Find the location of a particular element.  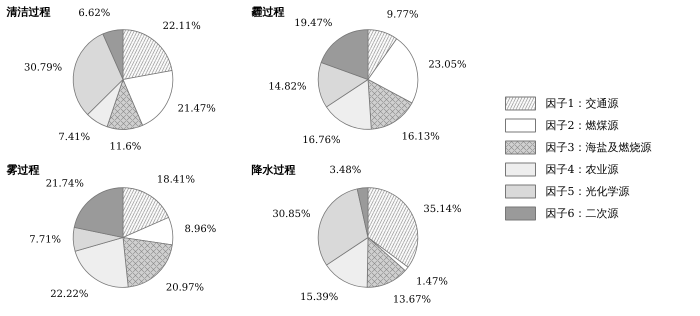

chart-title: 霾过程 is located at coordinates (267, 11).